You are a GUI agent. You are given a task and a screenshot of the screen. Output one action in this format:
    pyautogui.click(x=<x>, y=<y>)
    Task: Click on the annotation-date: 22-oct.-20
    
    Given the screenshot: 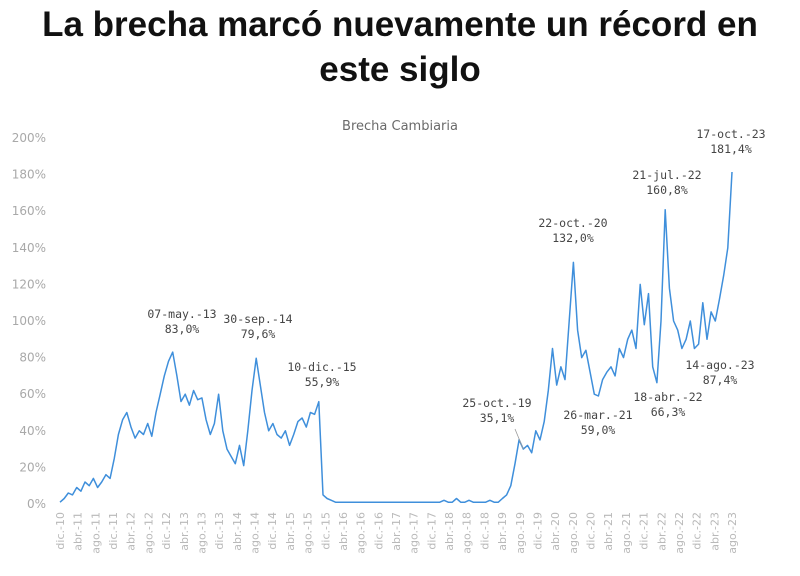 What is the action you would take?
    pyautogui.click(x=572, y=223)
    